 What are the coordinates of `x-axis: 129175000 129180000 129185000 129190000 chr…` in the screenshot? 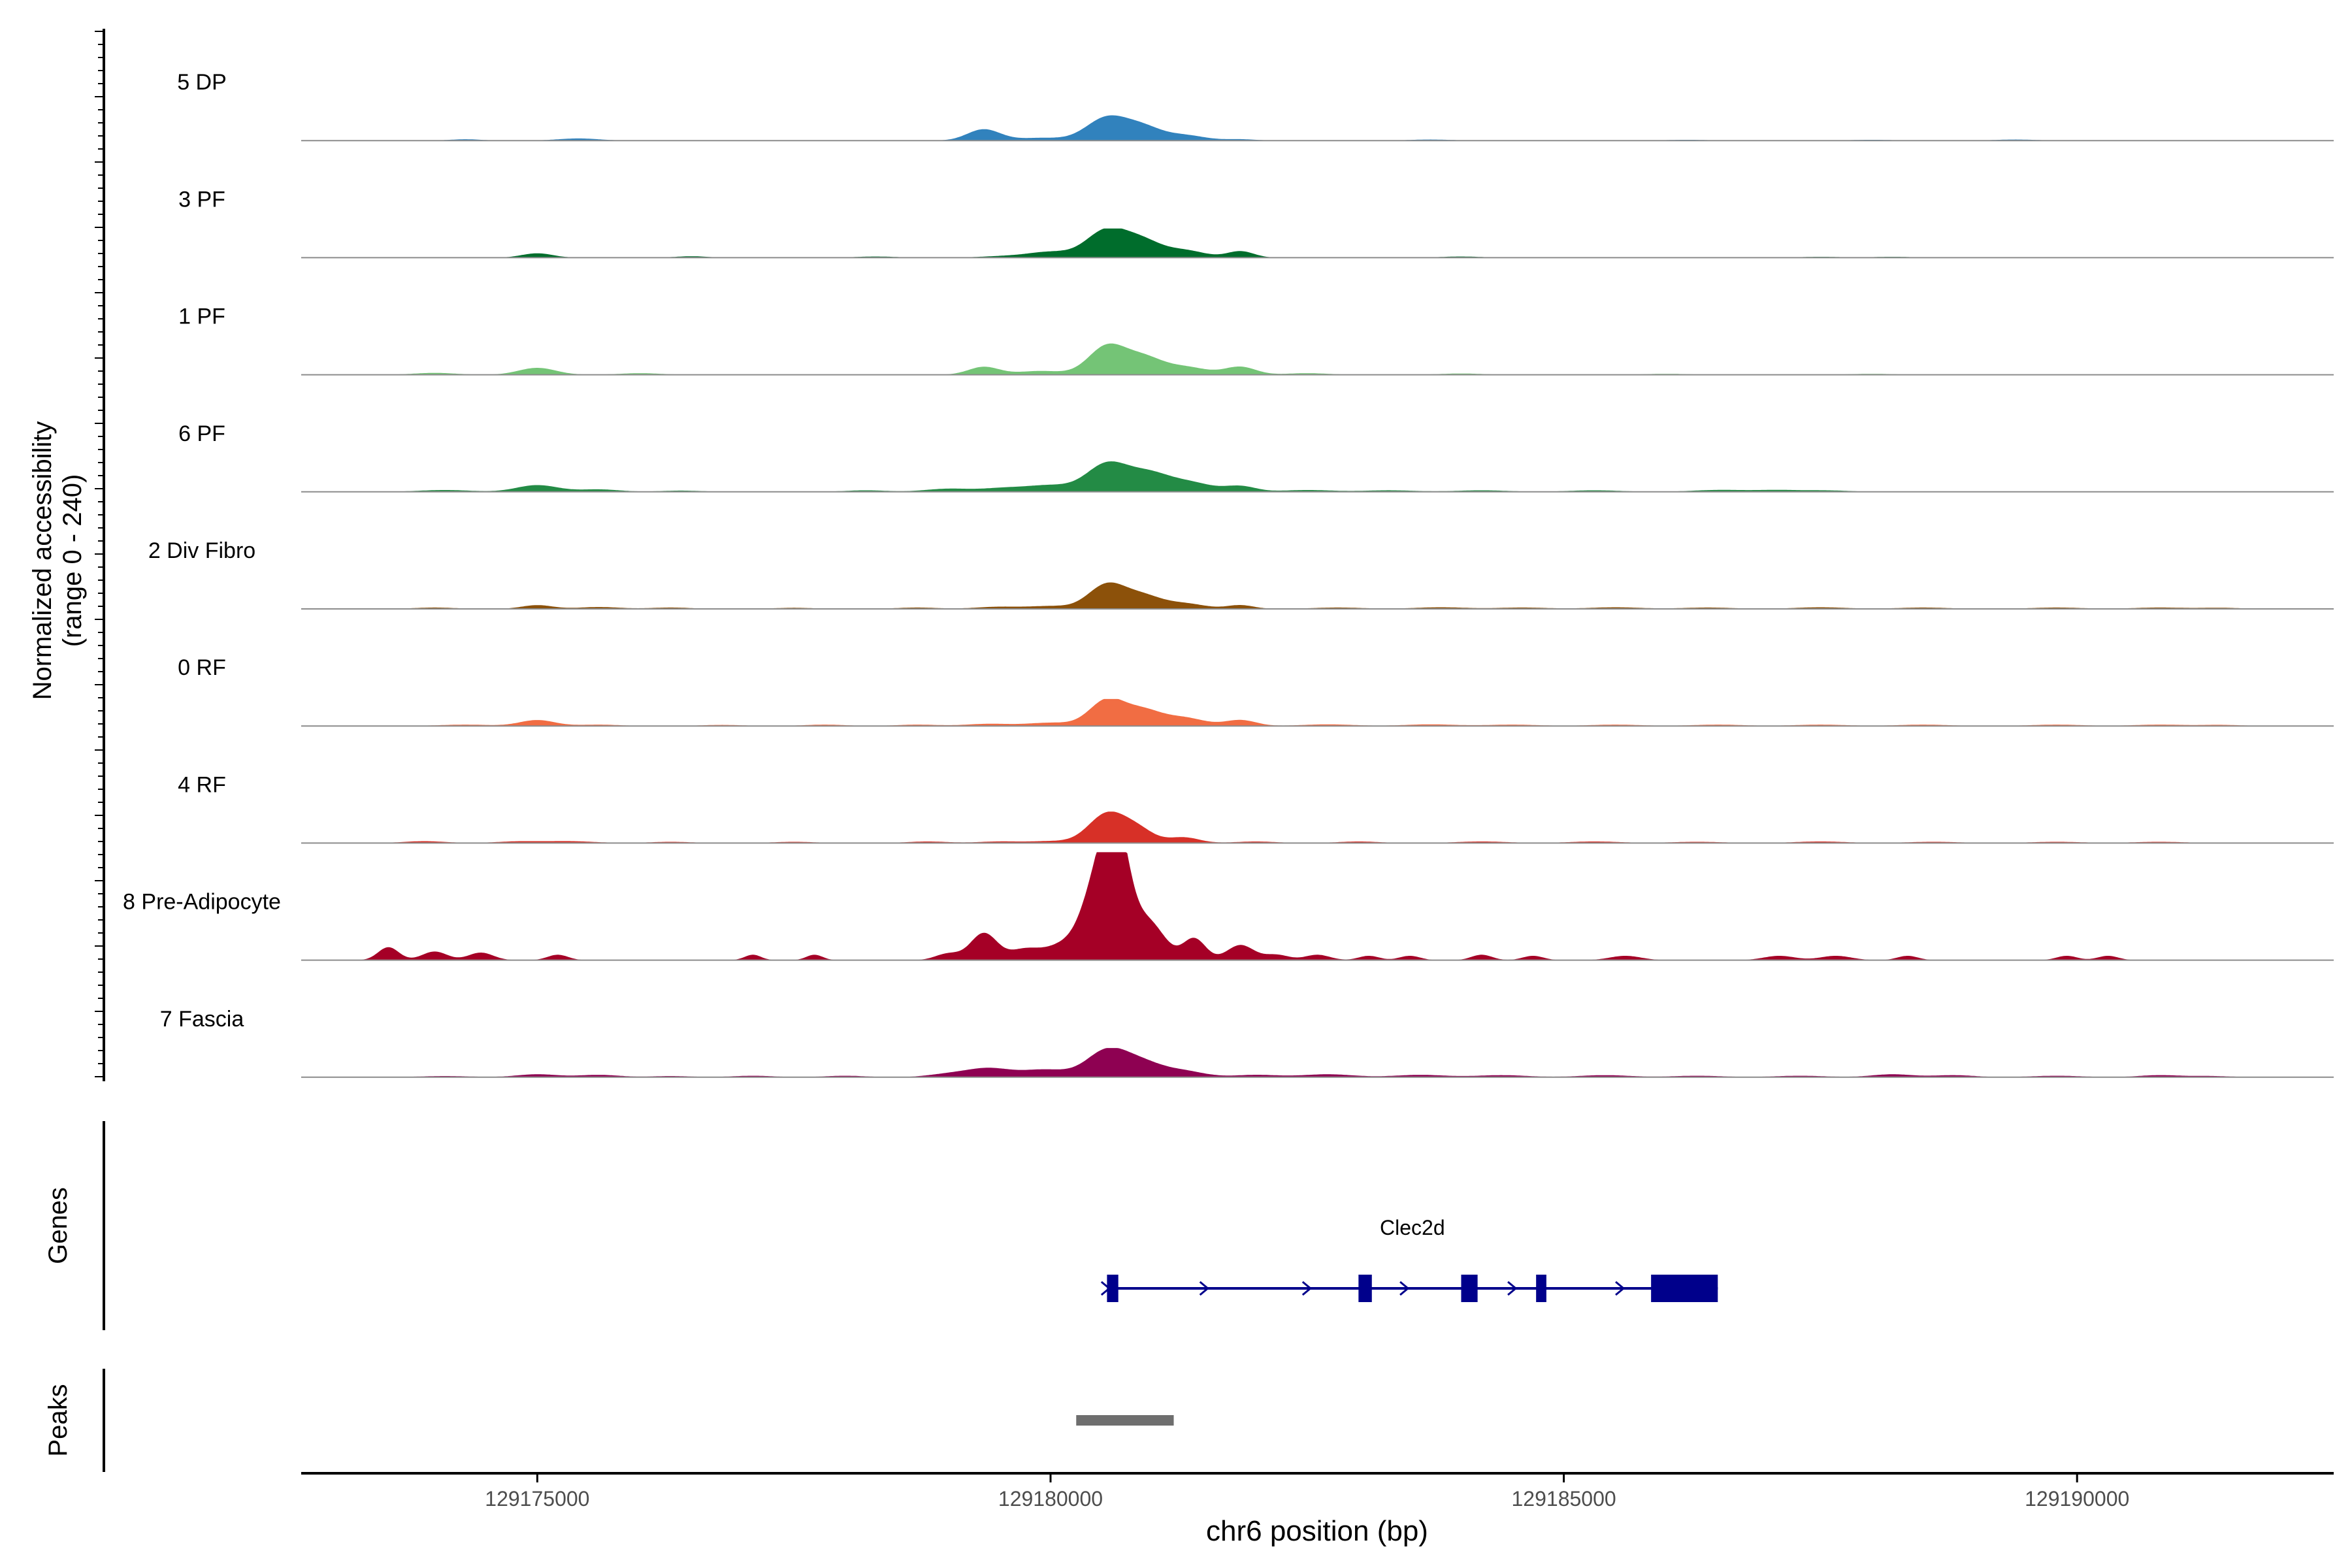 It's located at (1317, 1509).